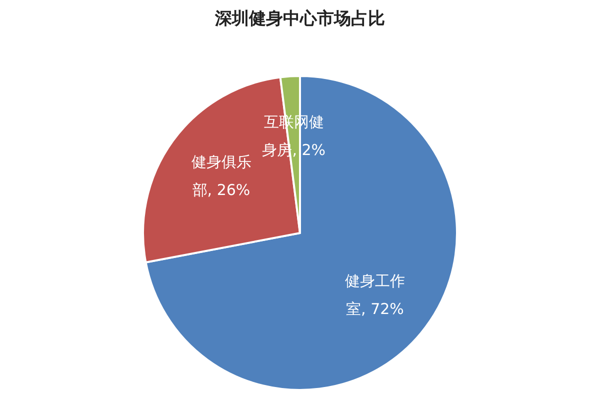 The height and width of the screenshot is (393, 600). I want to click on chart-title: 深圳健身中心市场占比, so click(299, 19).